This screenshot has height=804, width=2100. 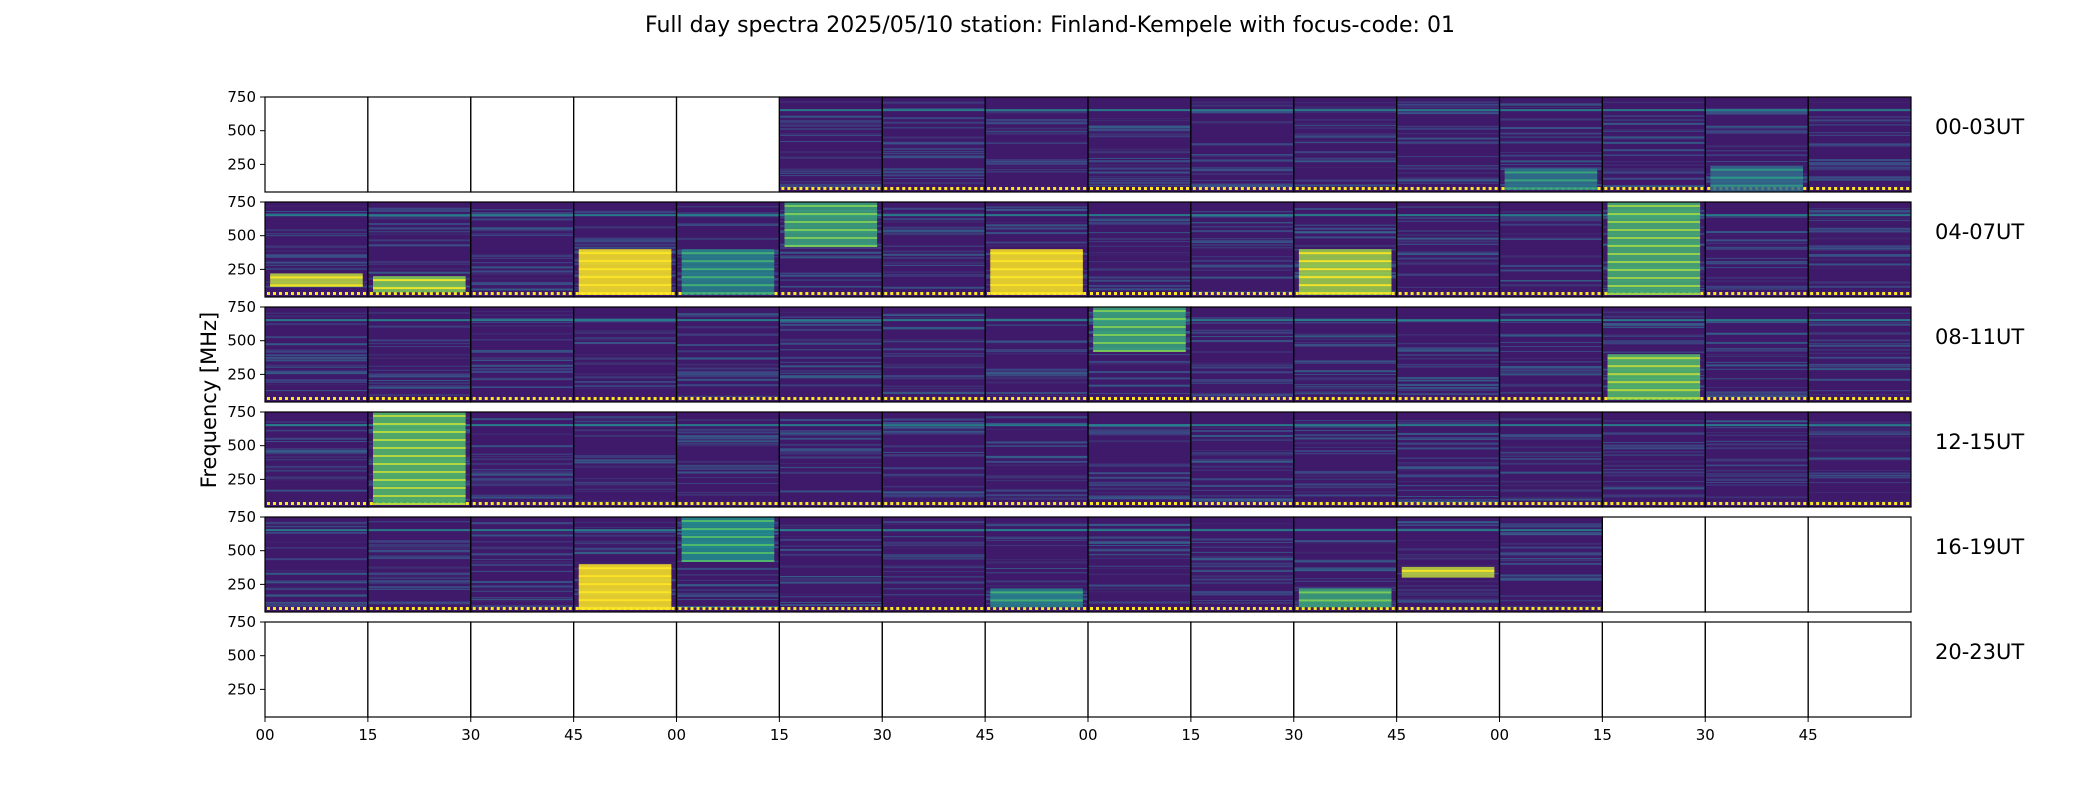 What do you see at coordinates (1345, 272) in the screenshot?
I see `burst-region` at bounding box center [1345, 272].